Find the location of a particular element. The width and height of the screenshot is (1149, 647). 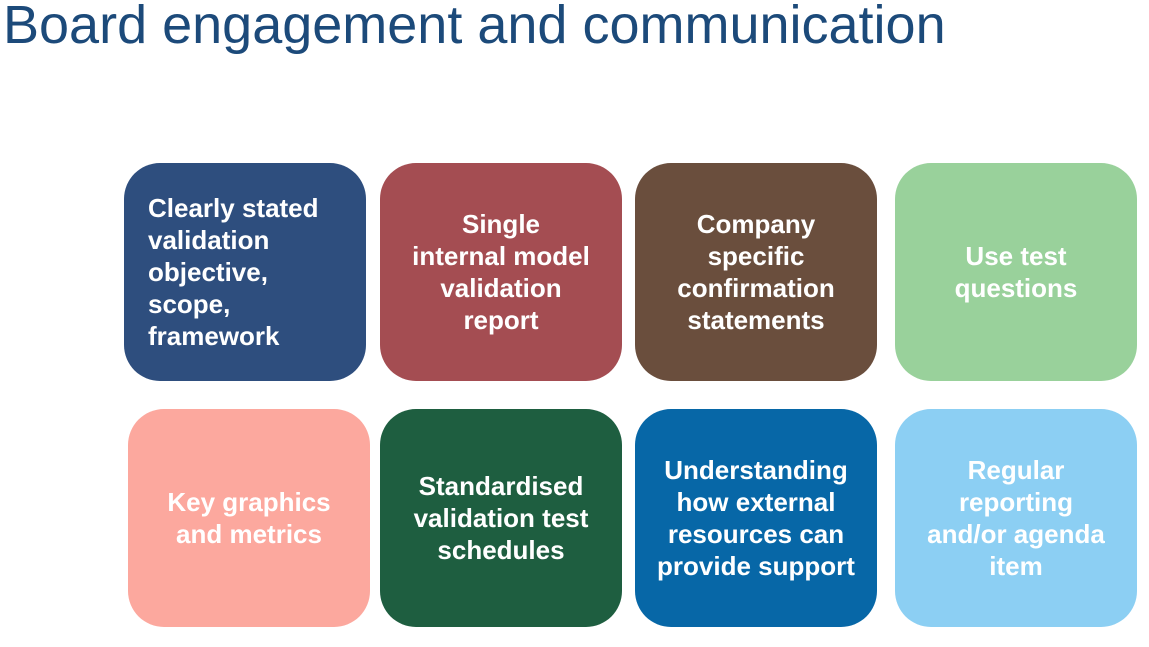

tile-label: Standardised validation test schedules is located at coordinates (501, 518).